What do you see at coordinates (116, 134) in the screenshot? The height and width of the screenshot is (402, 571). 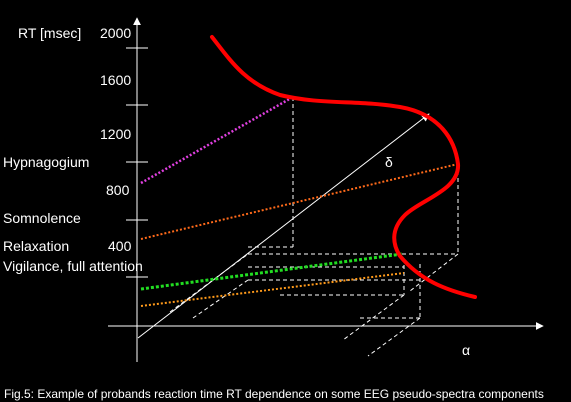 I see `tick-label-1200: 1200` at bounding box center [116, 134].